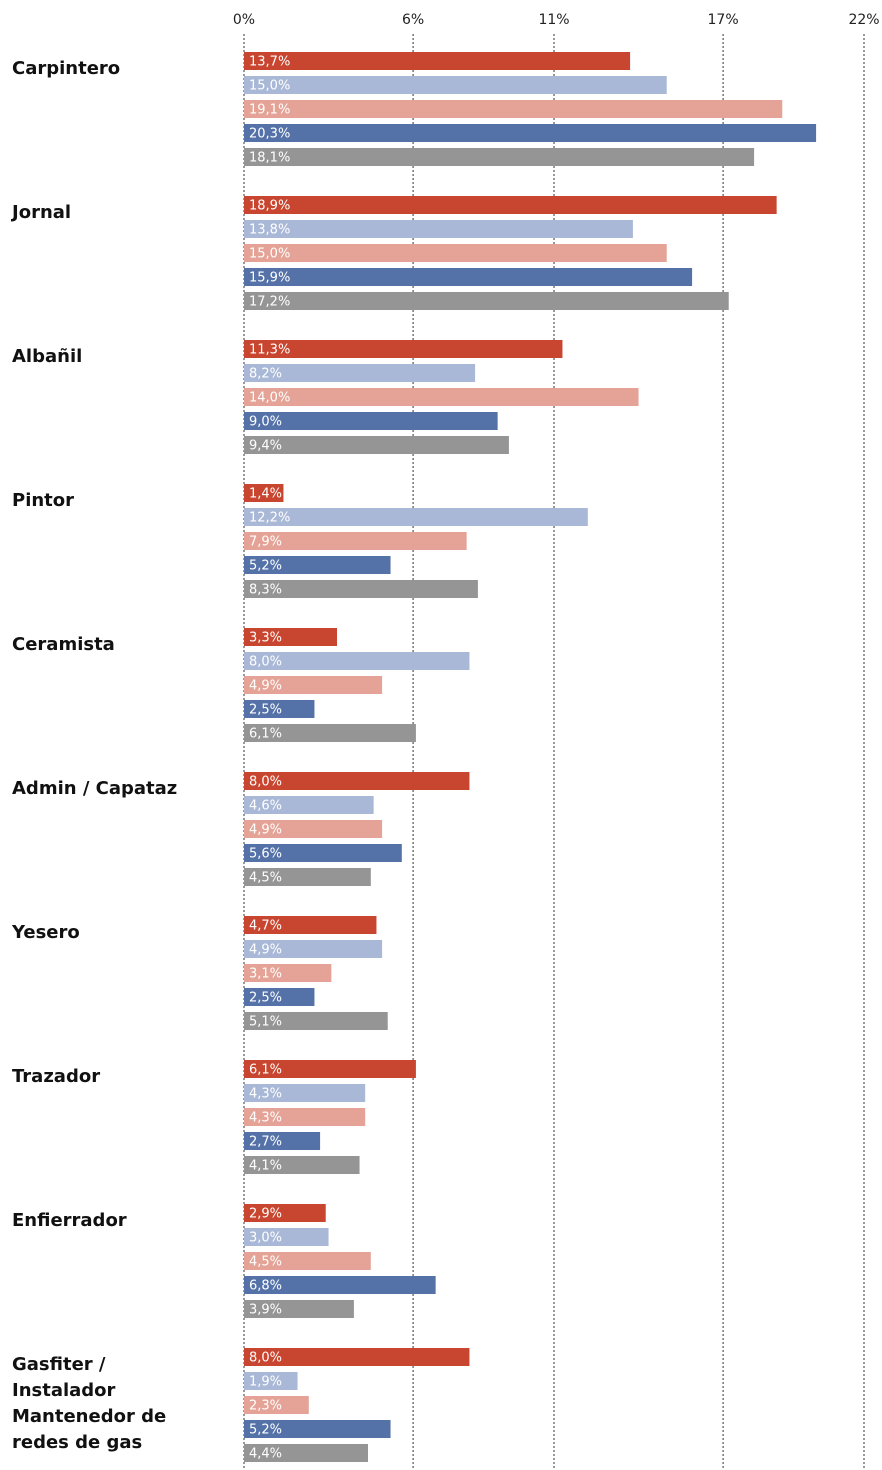 The height and width of the screenshot is (1470, 882). I want to click on category-label: Carpintero, so click(66, 68).